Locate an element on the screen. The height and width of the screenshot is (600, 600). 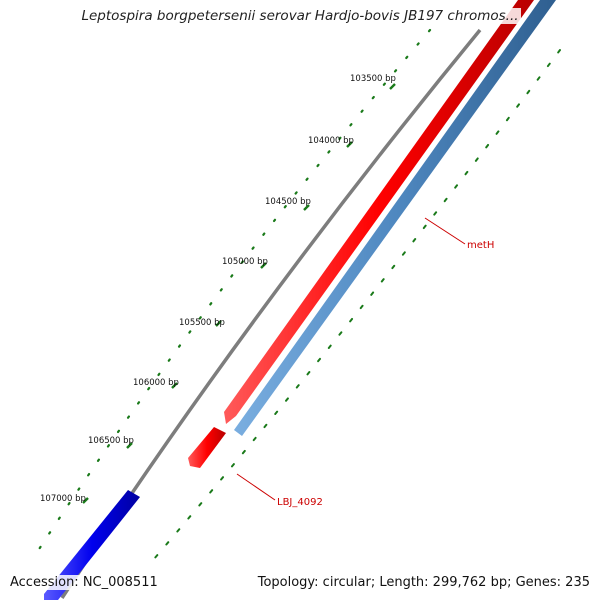
ruler-tick-label: 106500 bp is located at coordinates (111, 441).